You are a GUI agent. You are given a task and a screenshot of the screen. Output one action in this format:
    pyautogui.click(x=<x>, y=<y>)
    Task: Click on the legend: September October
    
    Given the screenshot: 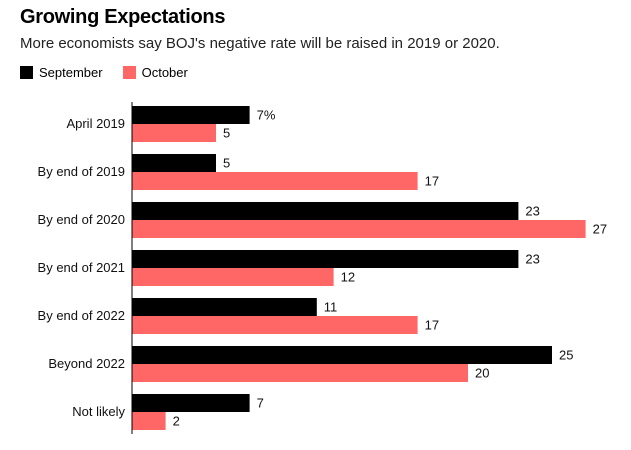 What is the action you would take?
    pyautogui.click(x=114, y=72)
    